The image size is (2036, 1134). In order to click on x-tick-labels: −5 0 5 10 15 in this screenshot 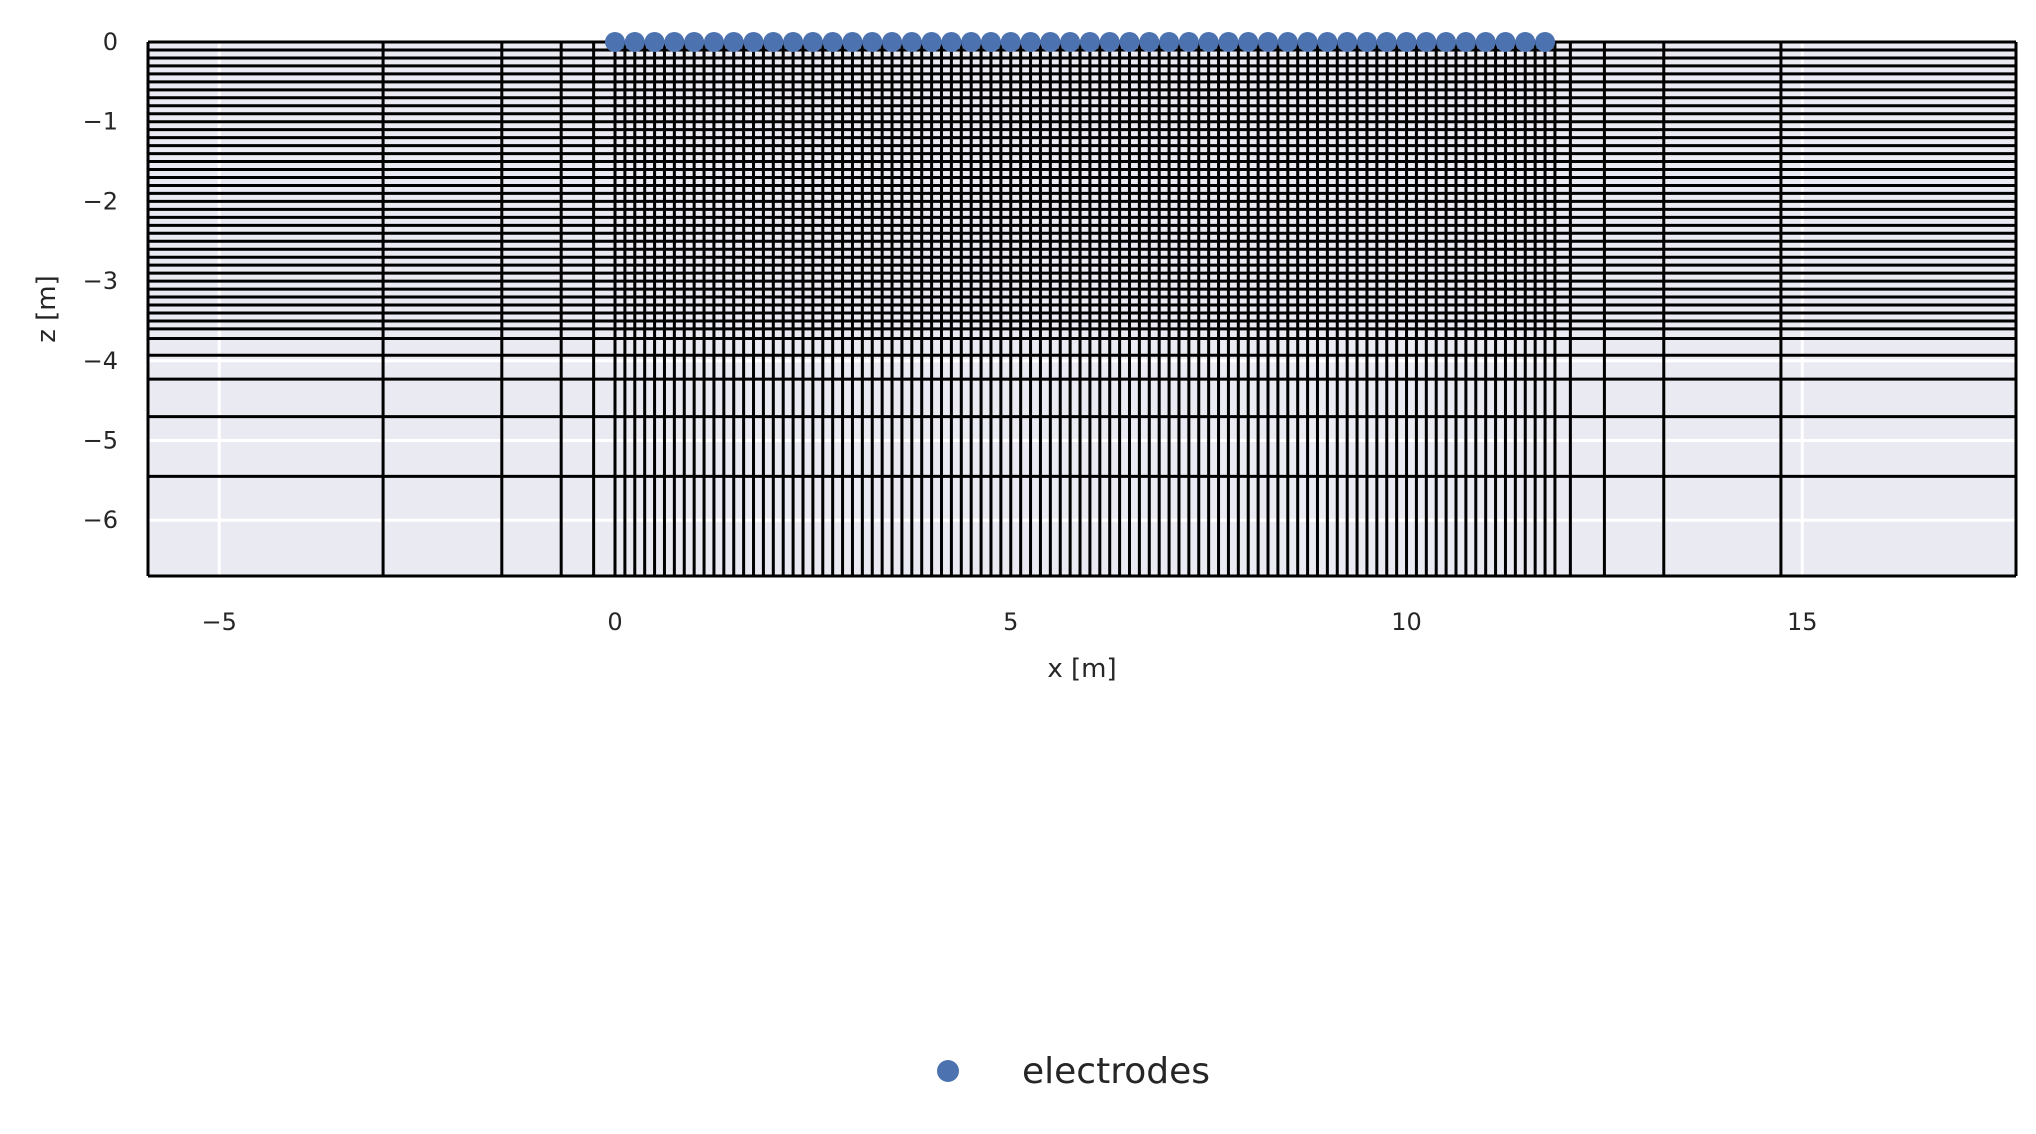, I will do `click(1010, 622)`.